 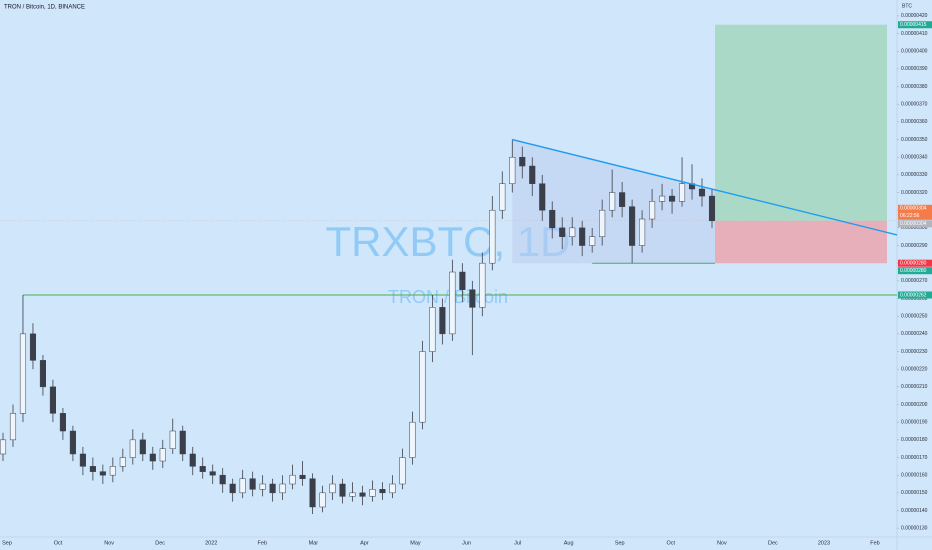 What do you see at coordinates (907, 6) in the screenshot?
I see `axis-unit: BTC` at bounding box center [907, 6].